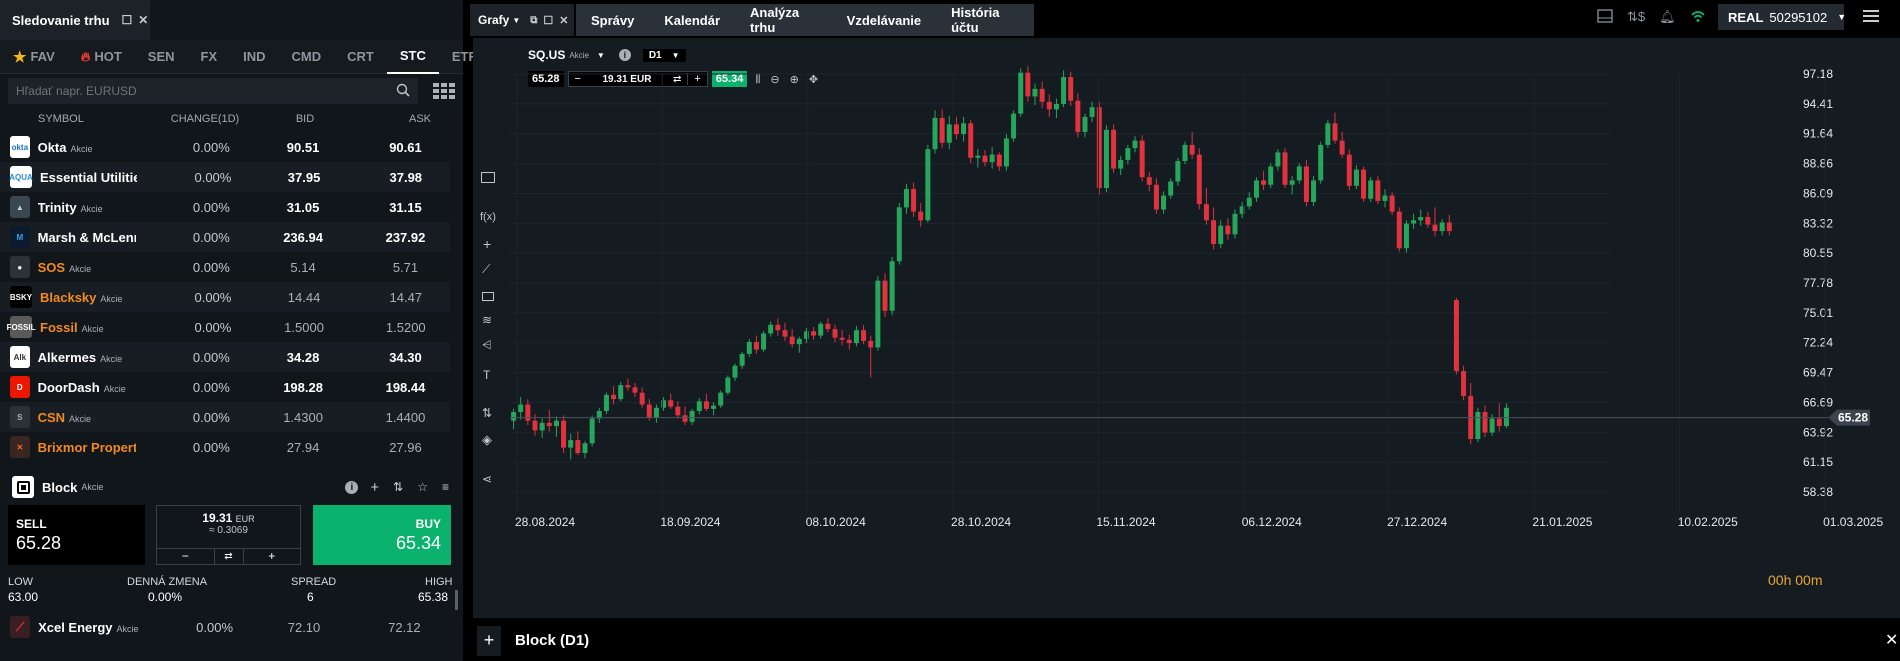  What do you see at coordinates (488, 177) in the screenshot?
I see `cursor-tool-icon` at bounding box center [488, 177].